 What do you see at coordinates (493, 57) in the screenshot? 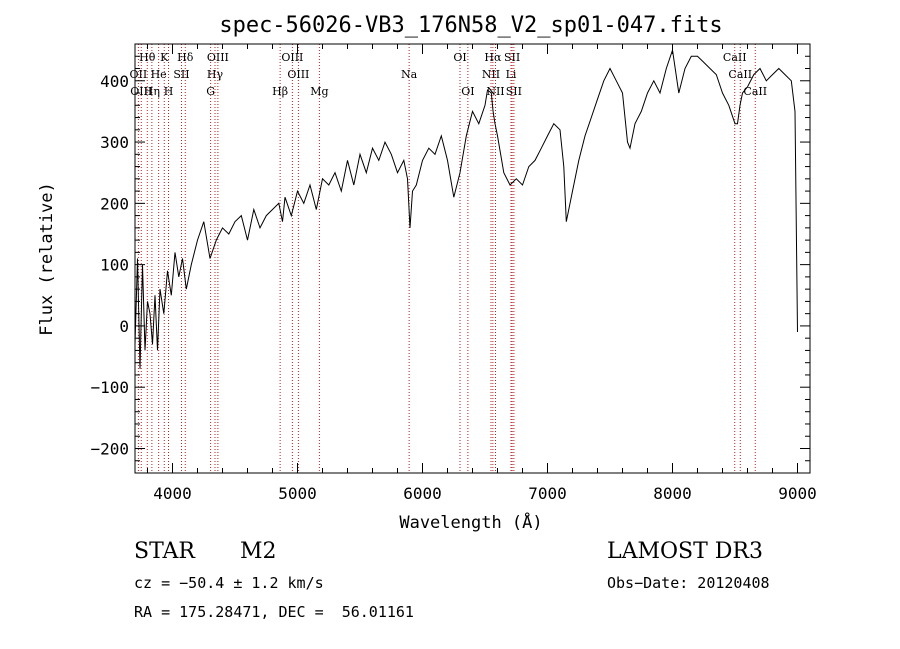
I see `line-marker-label: Hα` at bounding box center [493, 57].